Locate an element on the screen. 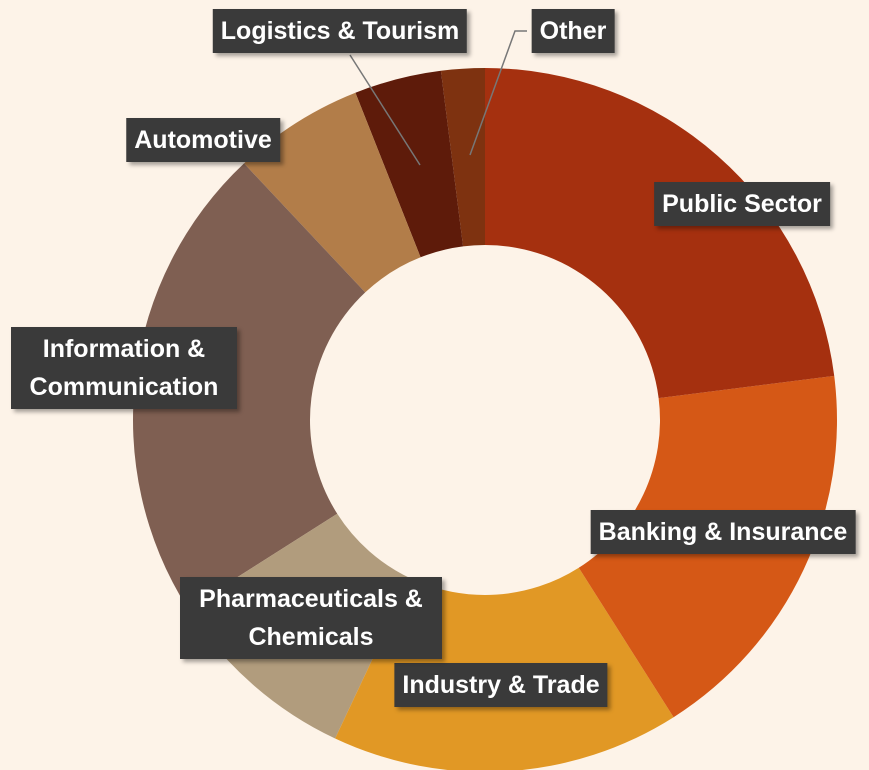 The height and width of the screenshot is (770, 869). slice-label: Information & Communication is located at coordinates (124, 368).